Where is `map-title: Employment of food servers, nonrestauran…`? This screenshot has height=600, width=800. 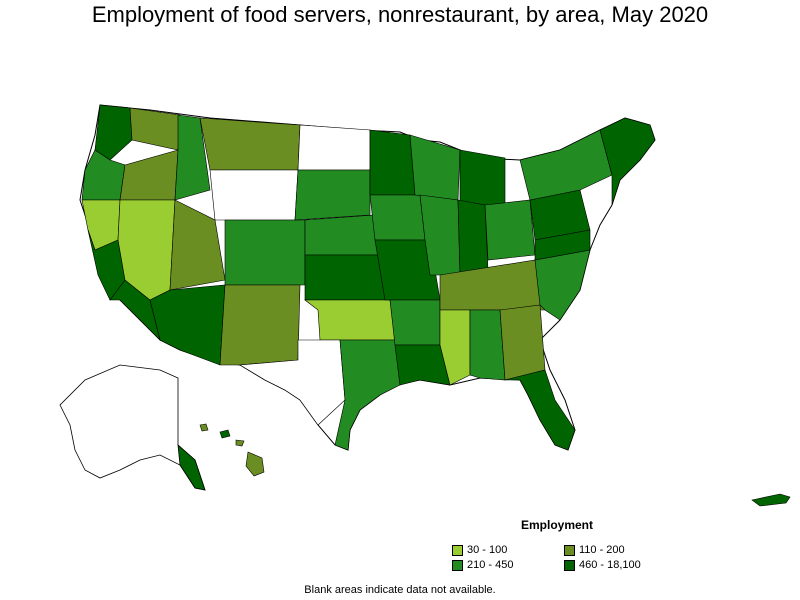 map-title: Employment of food servers, nonrestauran… is located at coordinates (400, 14).